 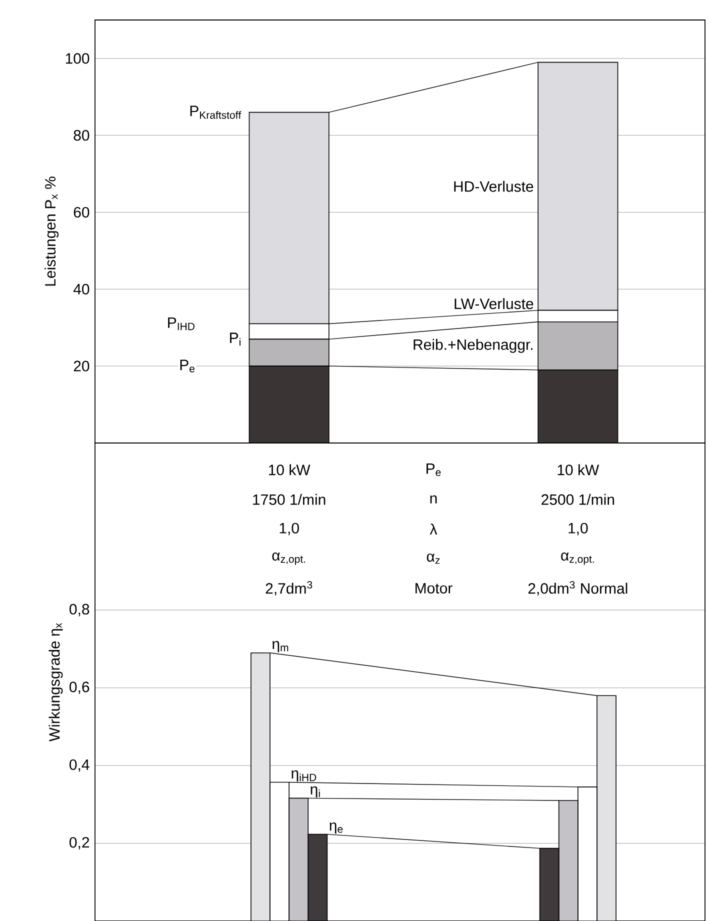 I want to click on y-tick-label: 60, so click(x=82, y=212).